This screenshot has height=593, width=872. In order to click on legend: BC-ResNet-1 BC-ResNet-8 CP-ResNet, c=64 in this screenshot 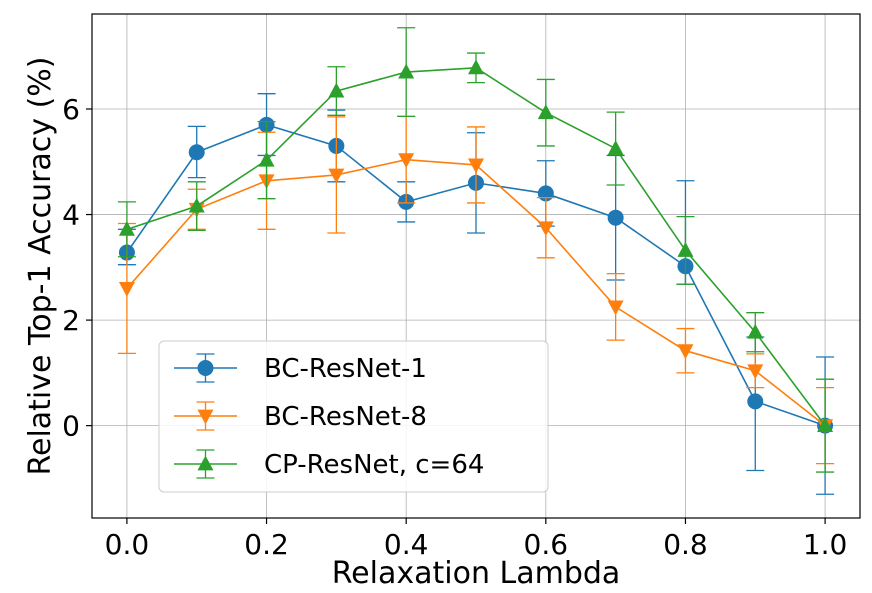, I will do `click(353, 416)`.